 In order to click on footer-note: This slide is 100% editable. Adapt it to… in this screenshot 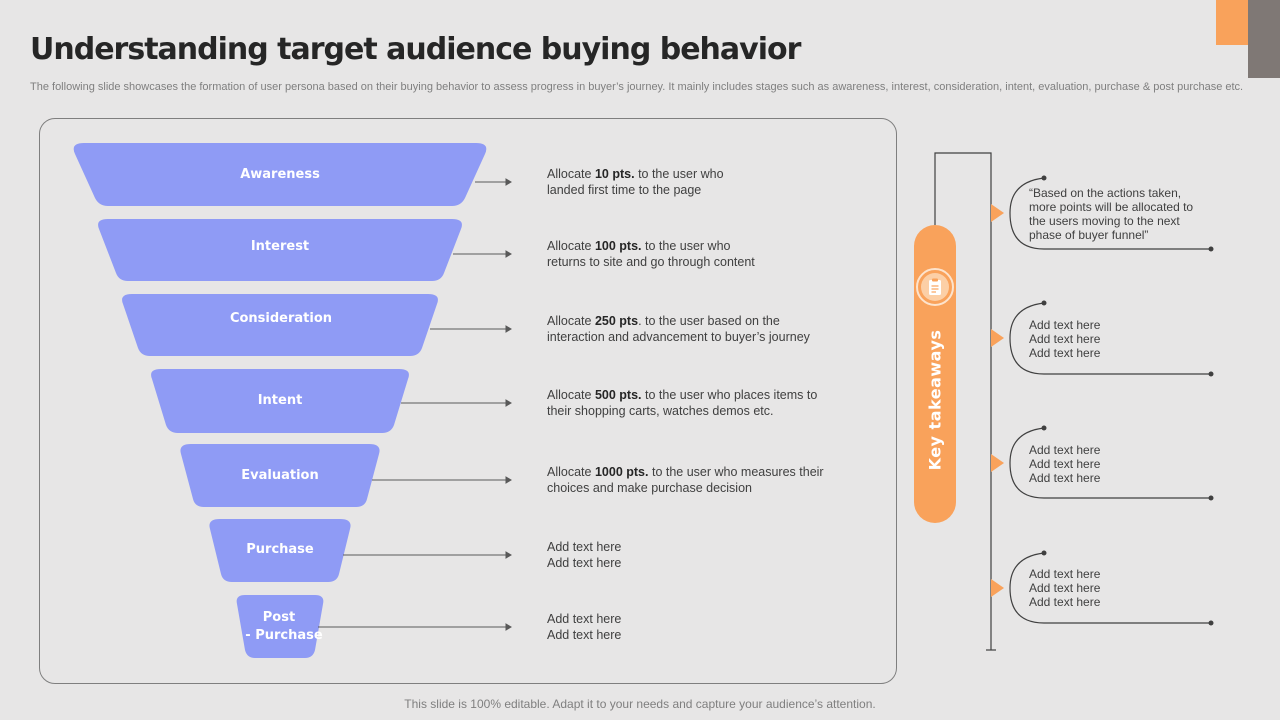, I will do `click(640, 704)`.